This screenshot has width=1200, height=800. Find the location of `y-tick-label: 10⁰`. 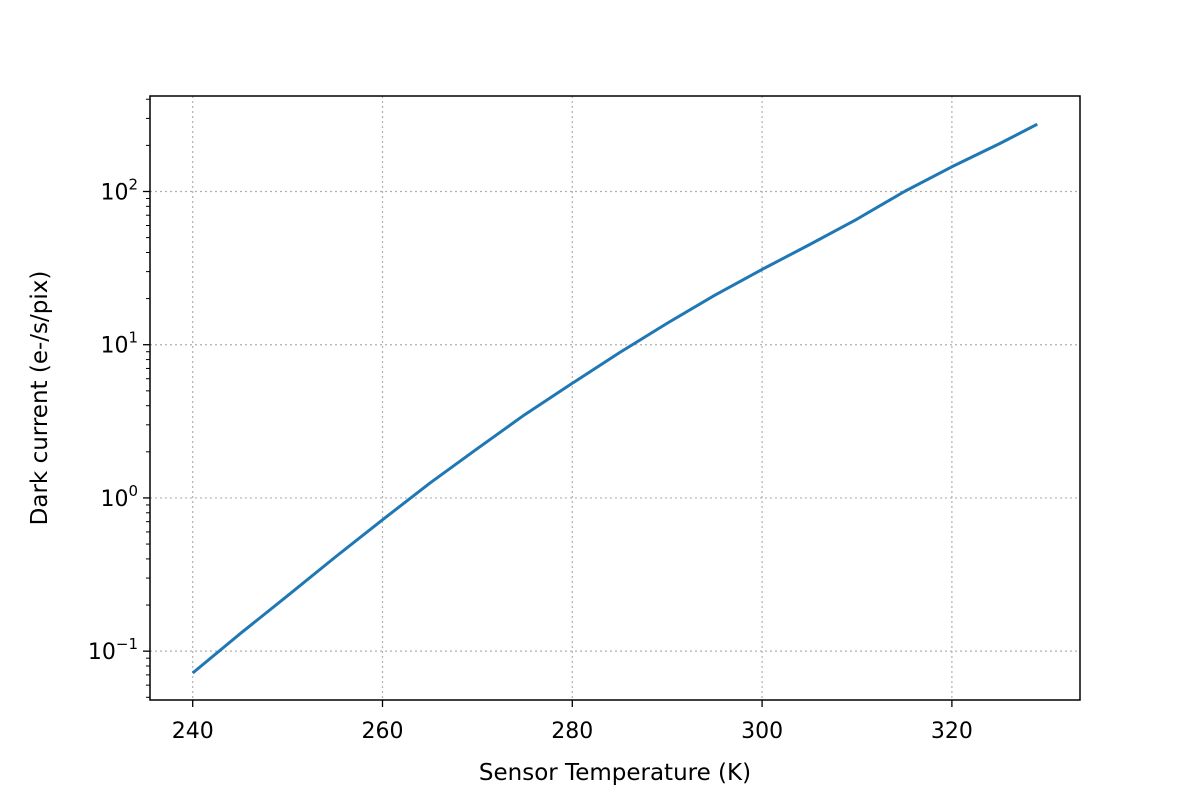

y-tick-label: 10⁰ is located at coordinates (119, 497).